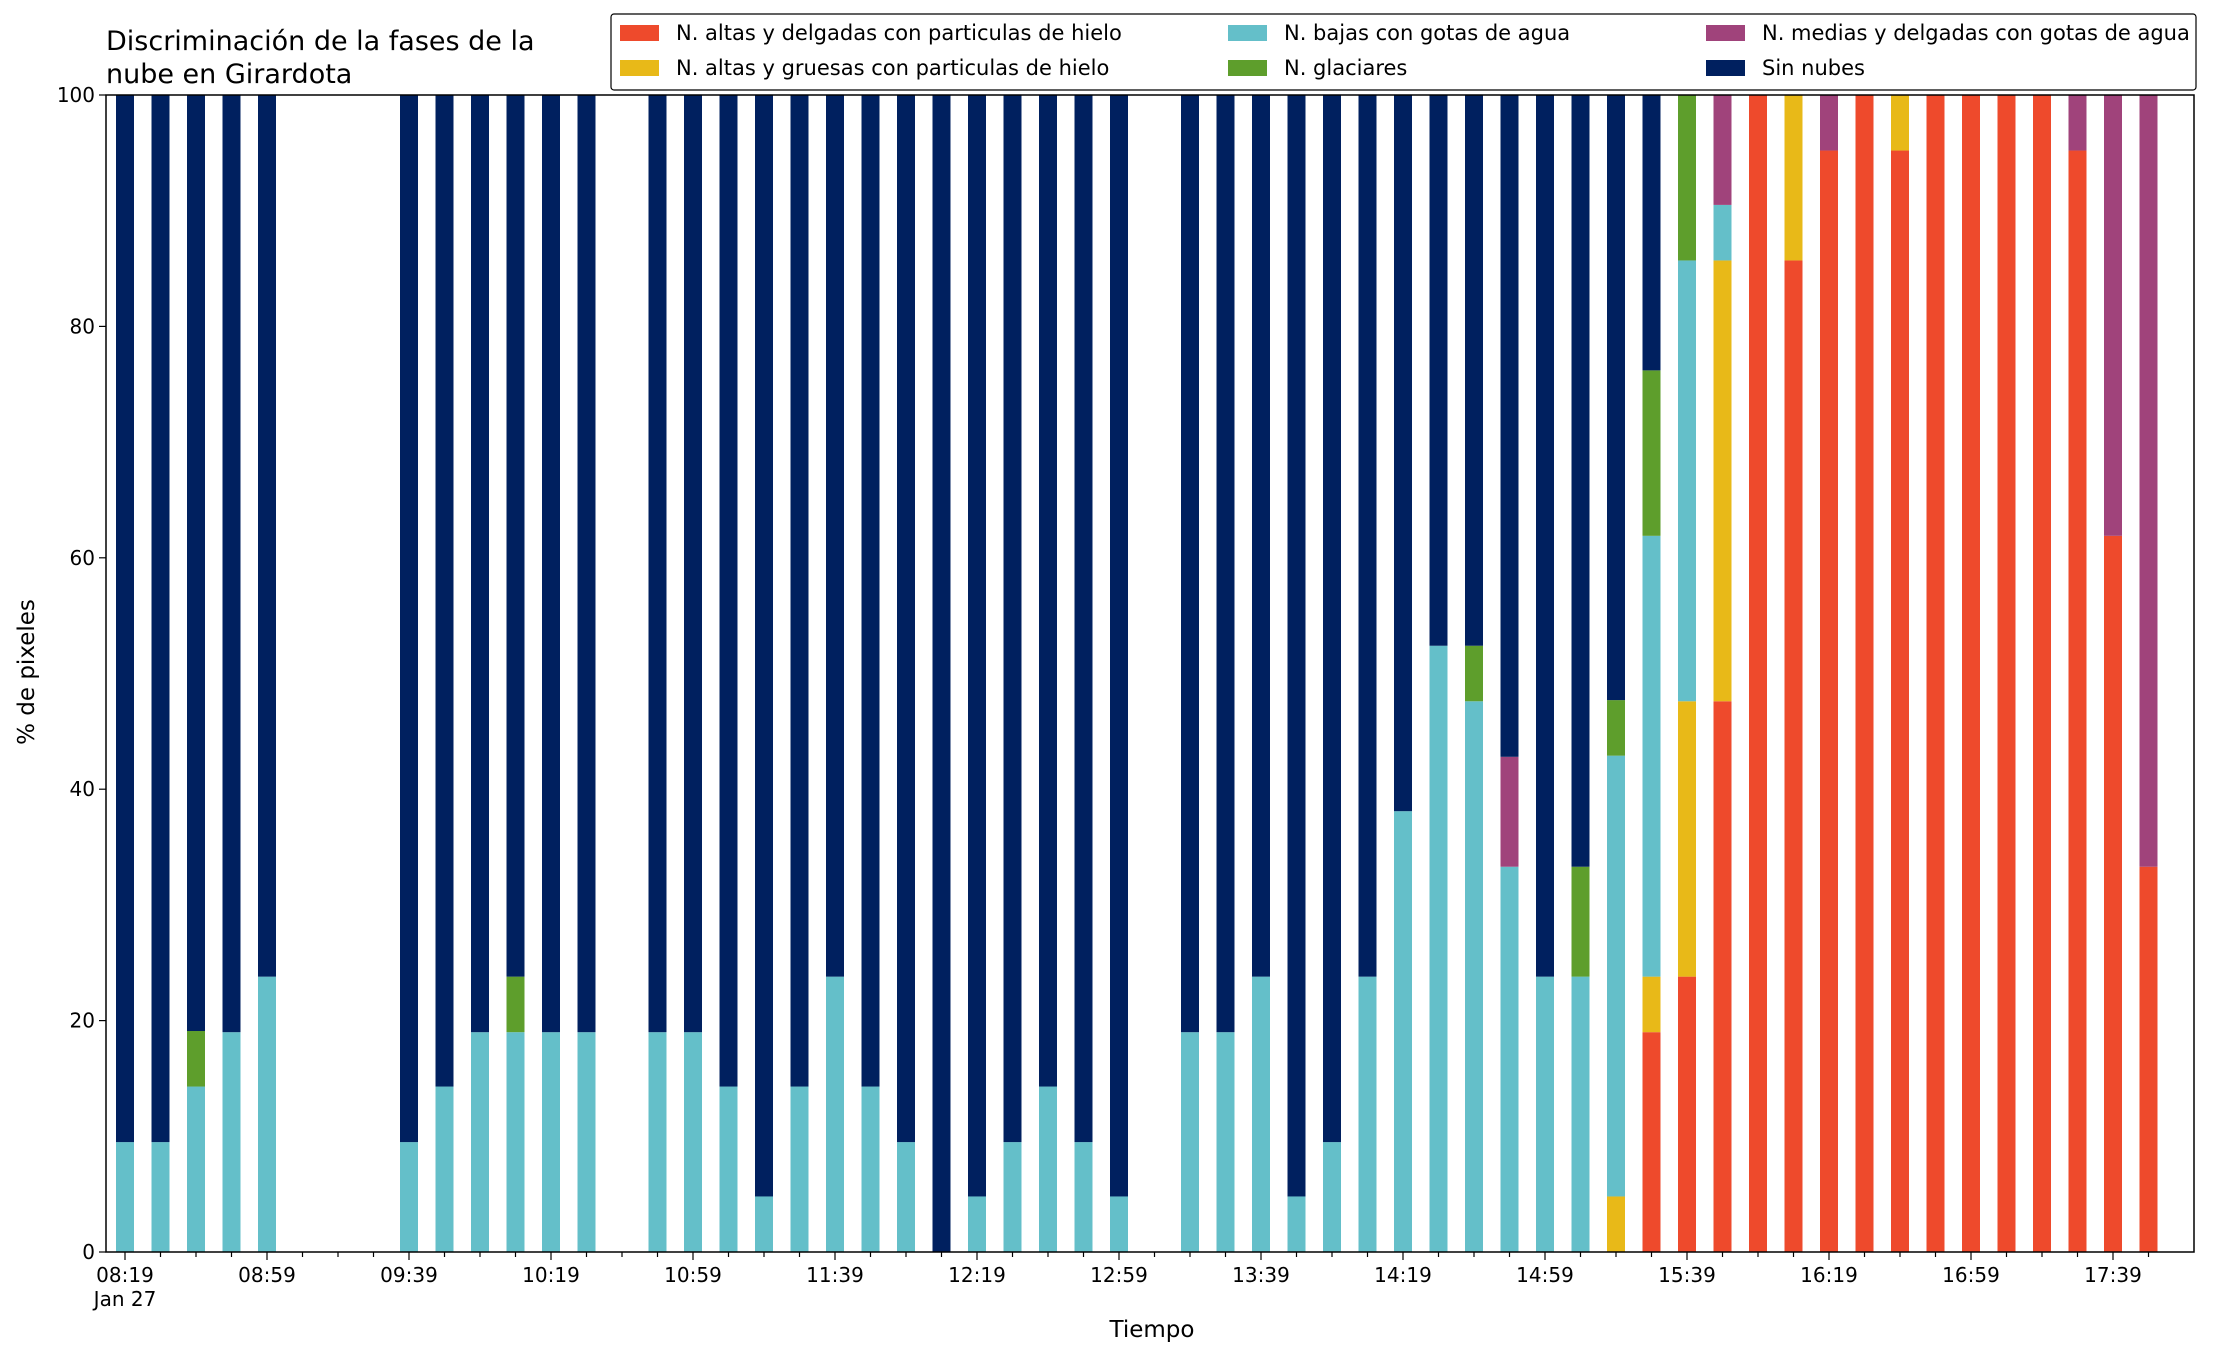 The width and height of the screenshot is (2216, 1355). Describe the element at coordinates (320, 41) in the screenshot. I see `chart-title-line-1: Discriminación de la fases de la` at that location.